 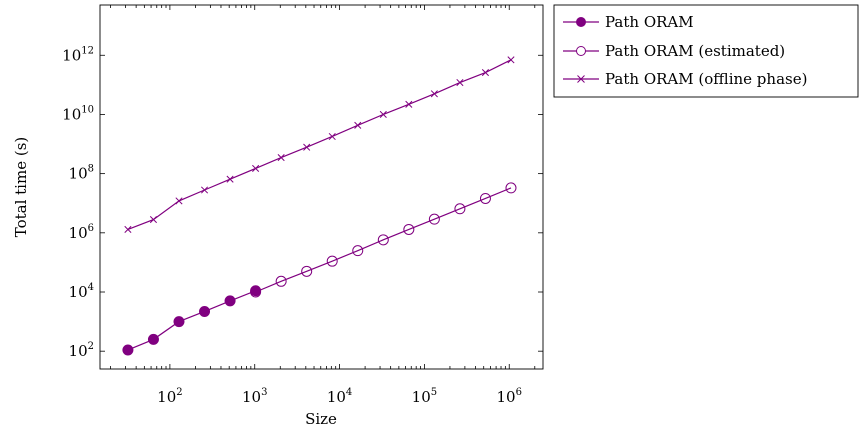 What do you see at coordinates (81, 350) in the screenshot?
I see `y-tick-label: 10²` at bounding box center [81, 350].